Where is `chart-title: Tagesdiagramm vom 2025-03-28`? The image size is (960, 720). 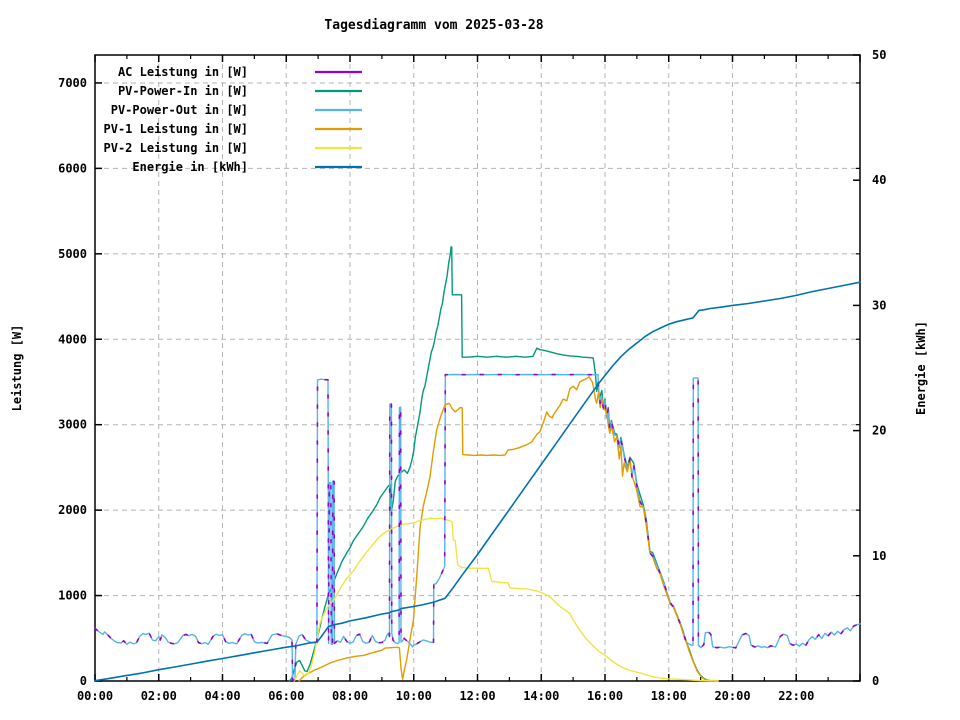 chart-title: Tagesdiagramm vom 2025-03-28 is located at coordinates (434, 25).